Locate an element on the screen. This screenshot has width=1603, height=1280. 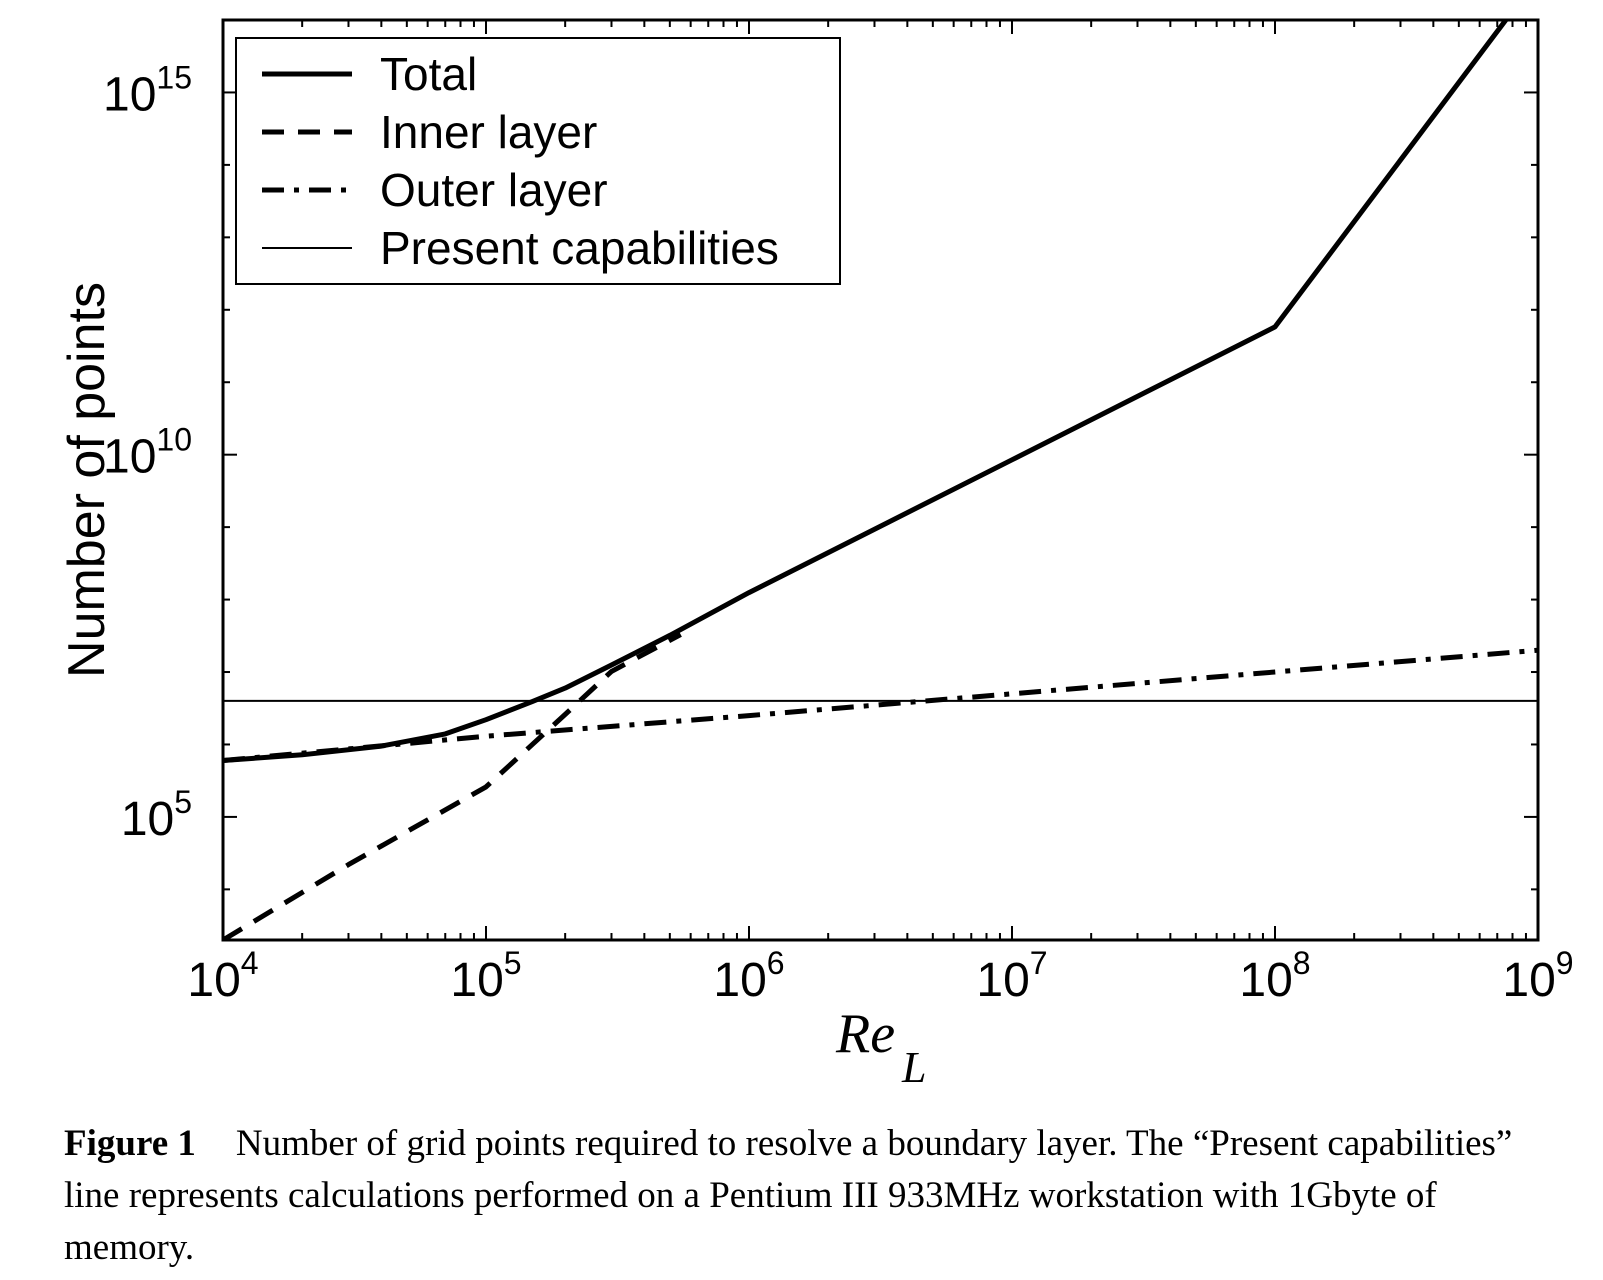
legend-label: Total is located at coordinates (428, 74).